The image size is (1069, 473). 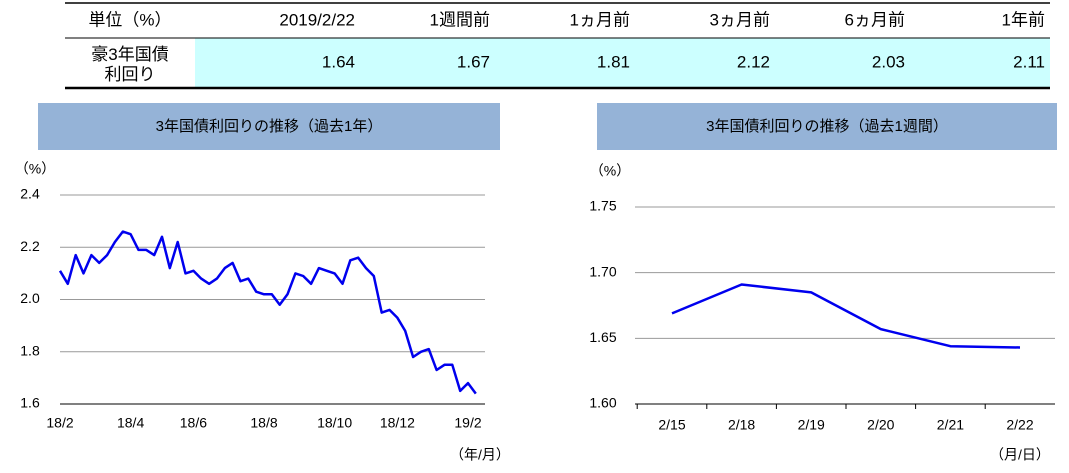 I want to click on table-header: 単位（%）, so click(x=129, y=19).